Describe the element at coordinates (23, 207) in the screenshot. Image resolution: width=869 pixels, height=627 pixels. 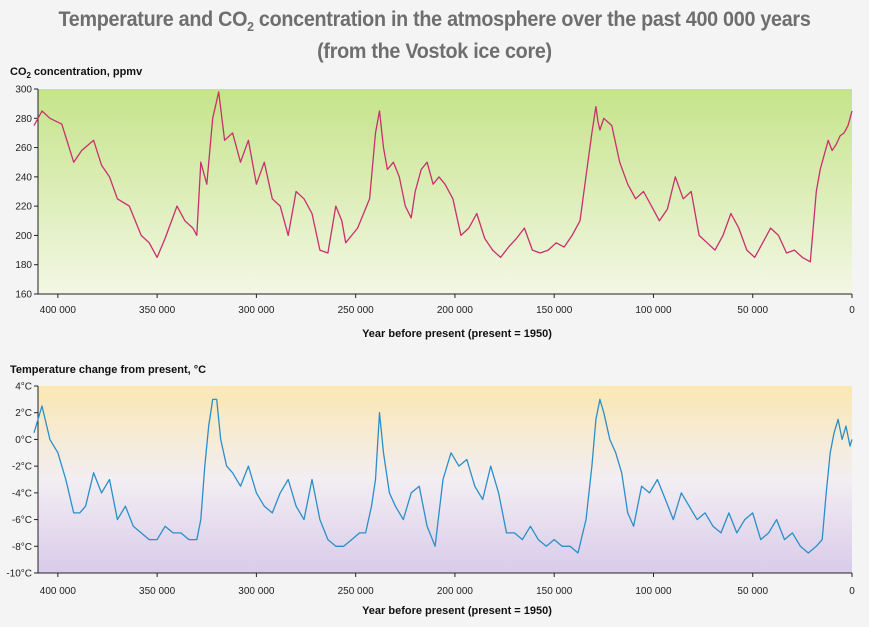
I see `co2-y-tick-label: 220` at that location.